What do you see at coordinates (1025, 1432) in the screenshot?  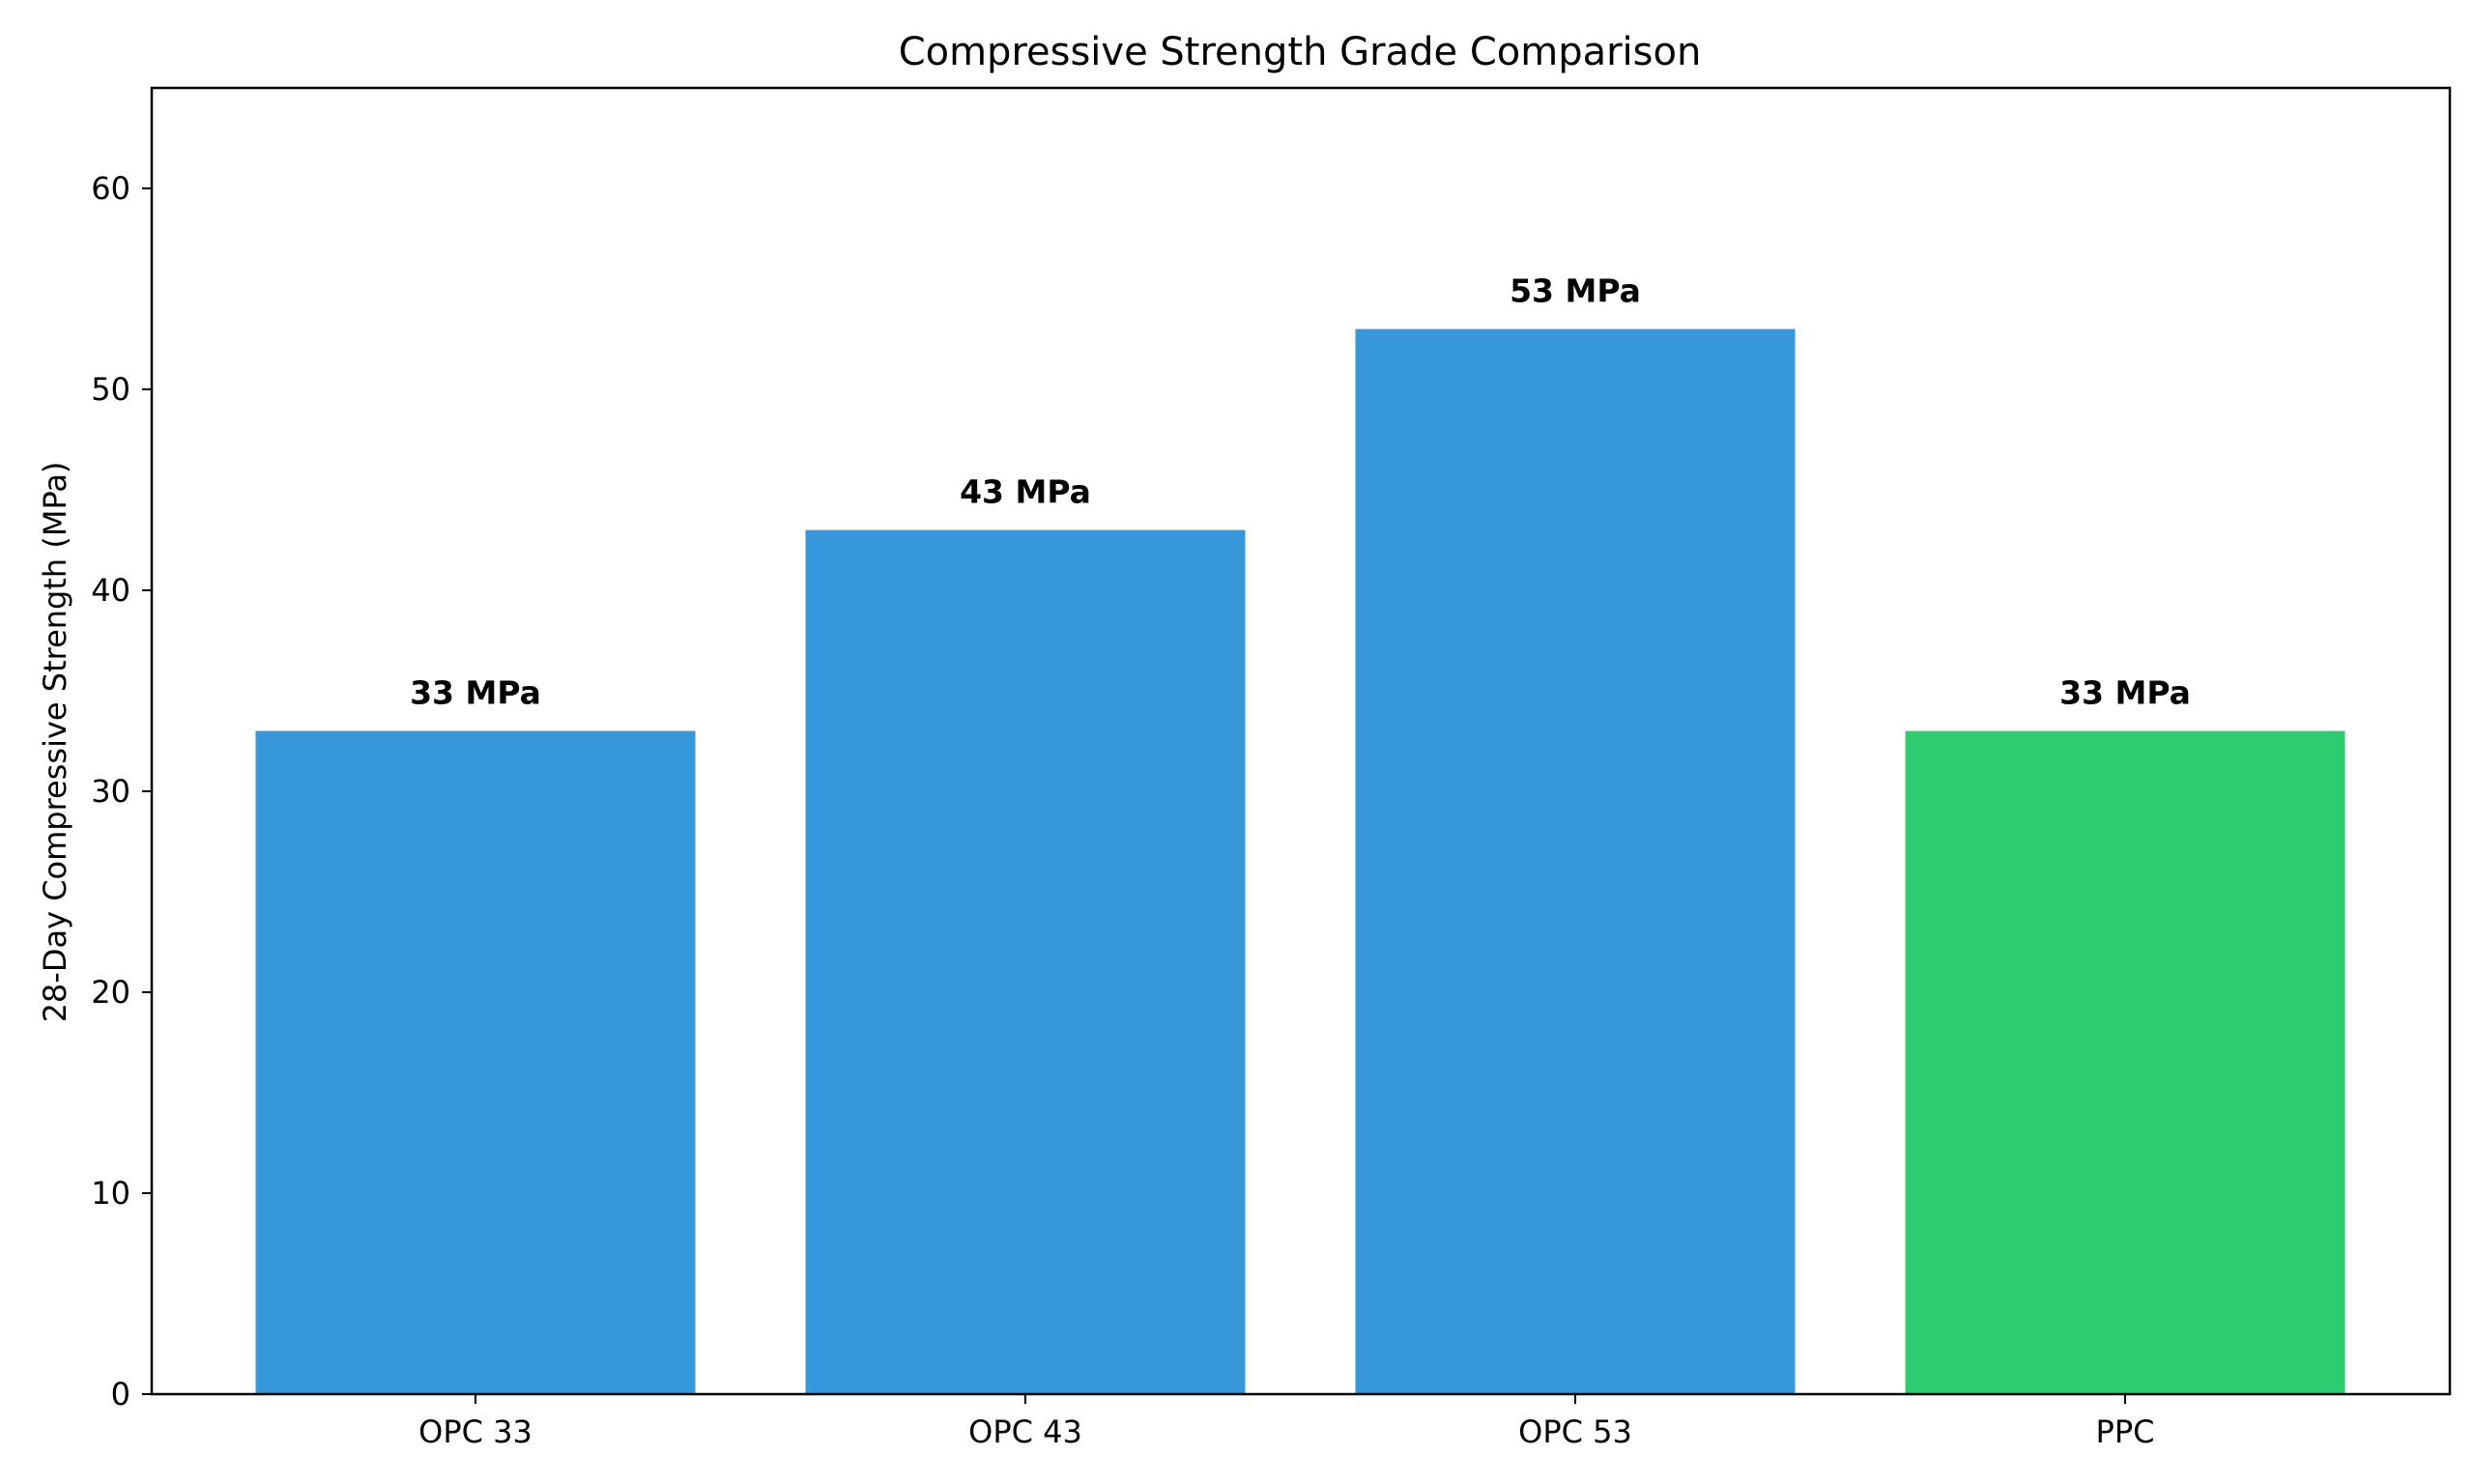 I see `x-tick-label: OPC 43` at bounding box center [1025, 1432].